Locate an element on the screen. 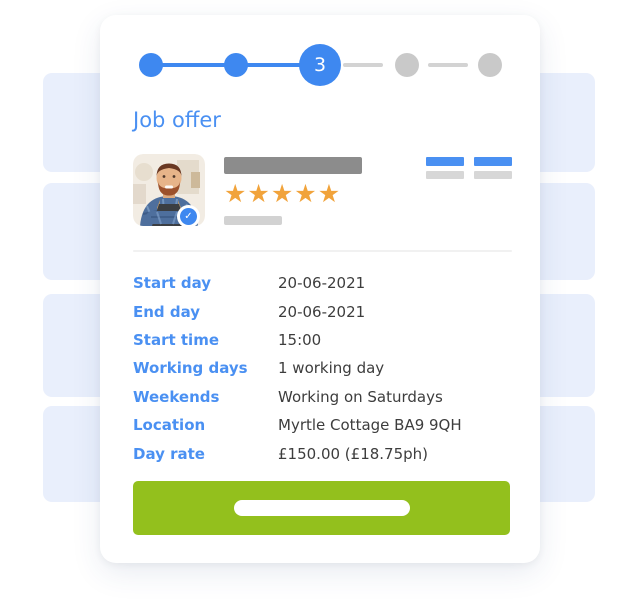 The height and width of the screenshot is (603, 629). accept-offer-button is located at coordinates (321, 507).